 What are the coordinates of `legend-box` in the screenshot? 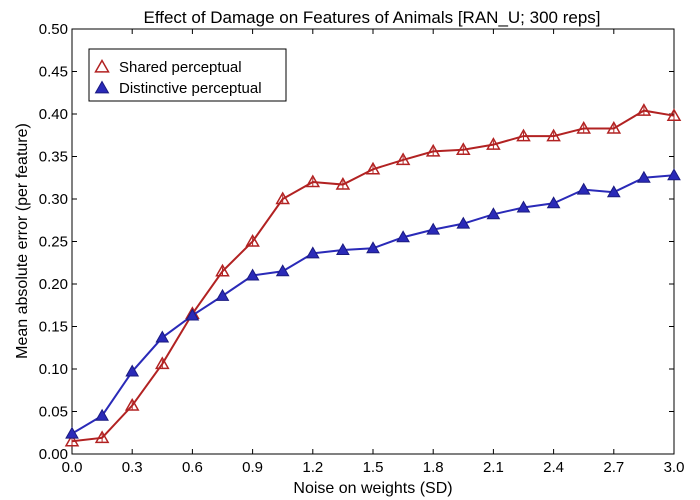 It's located at (187, 75).